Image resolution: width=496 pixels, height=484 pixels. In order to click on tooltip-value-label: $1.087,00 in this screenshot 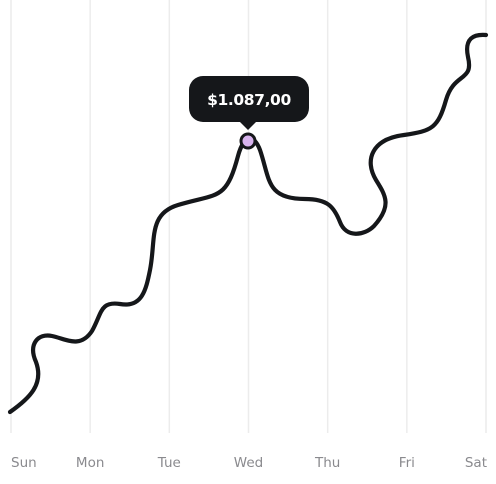, I will do `click(249, 100)`.